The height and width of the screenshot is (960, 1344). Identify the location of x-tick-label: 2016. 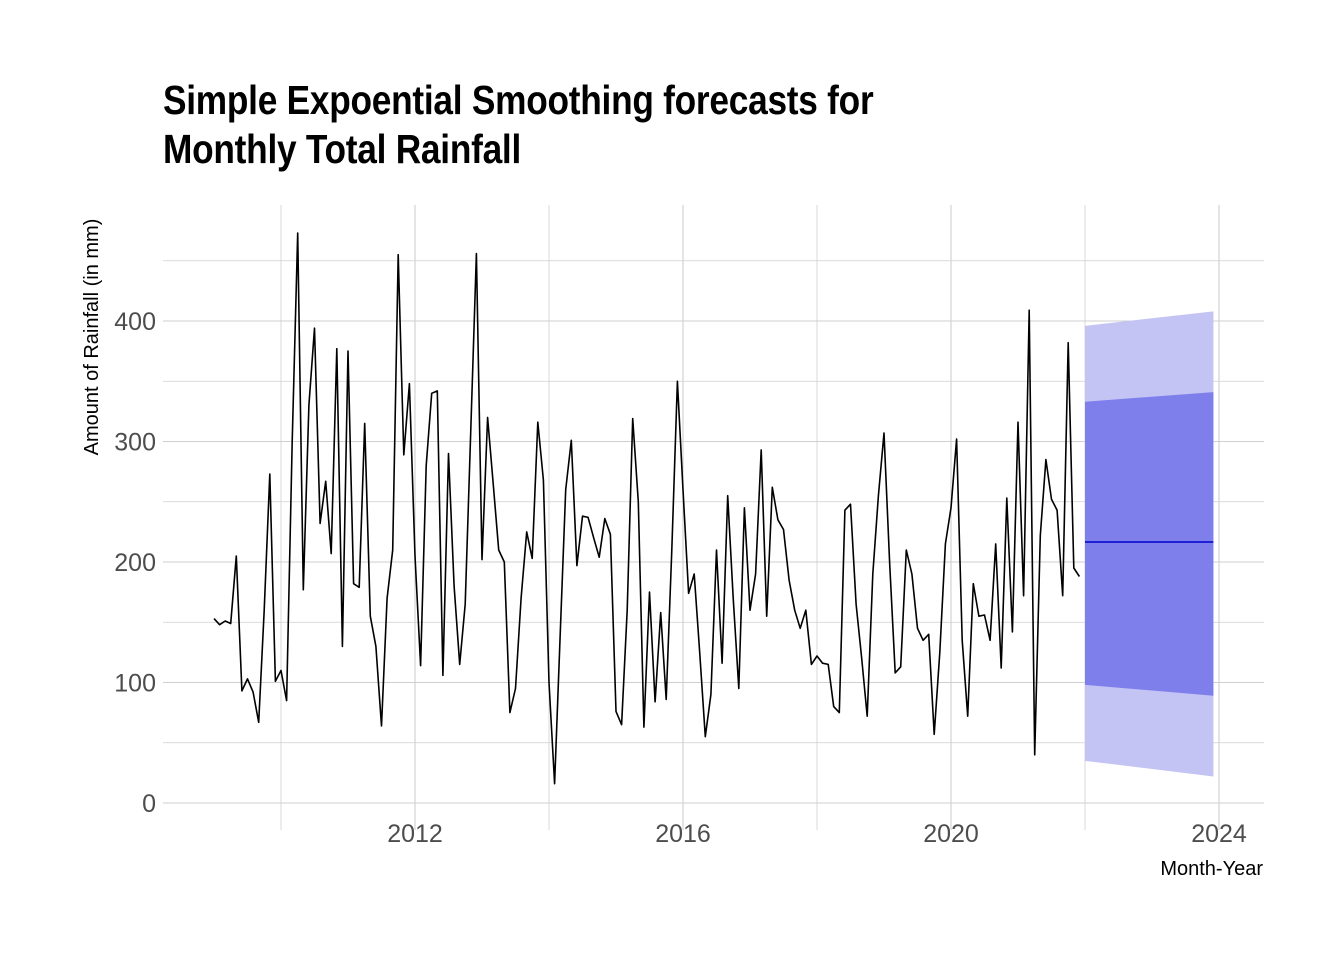
(683, 834).